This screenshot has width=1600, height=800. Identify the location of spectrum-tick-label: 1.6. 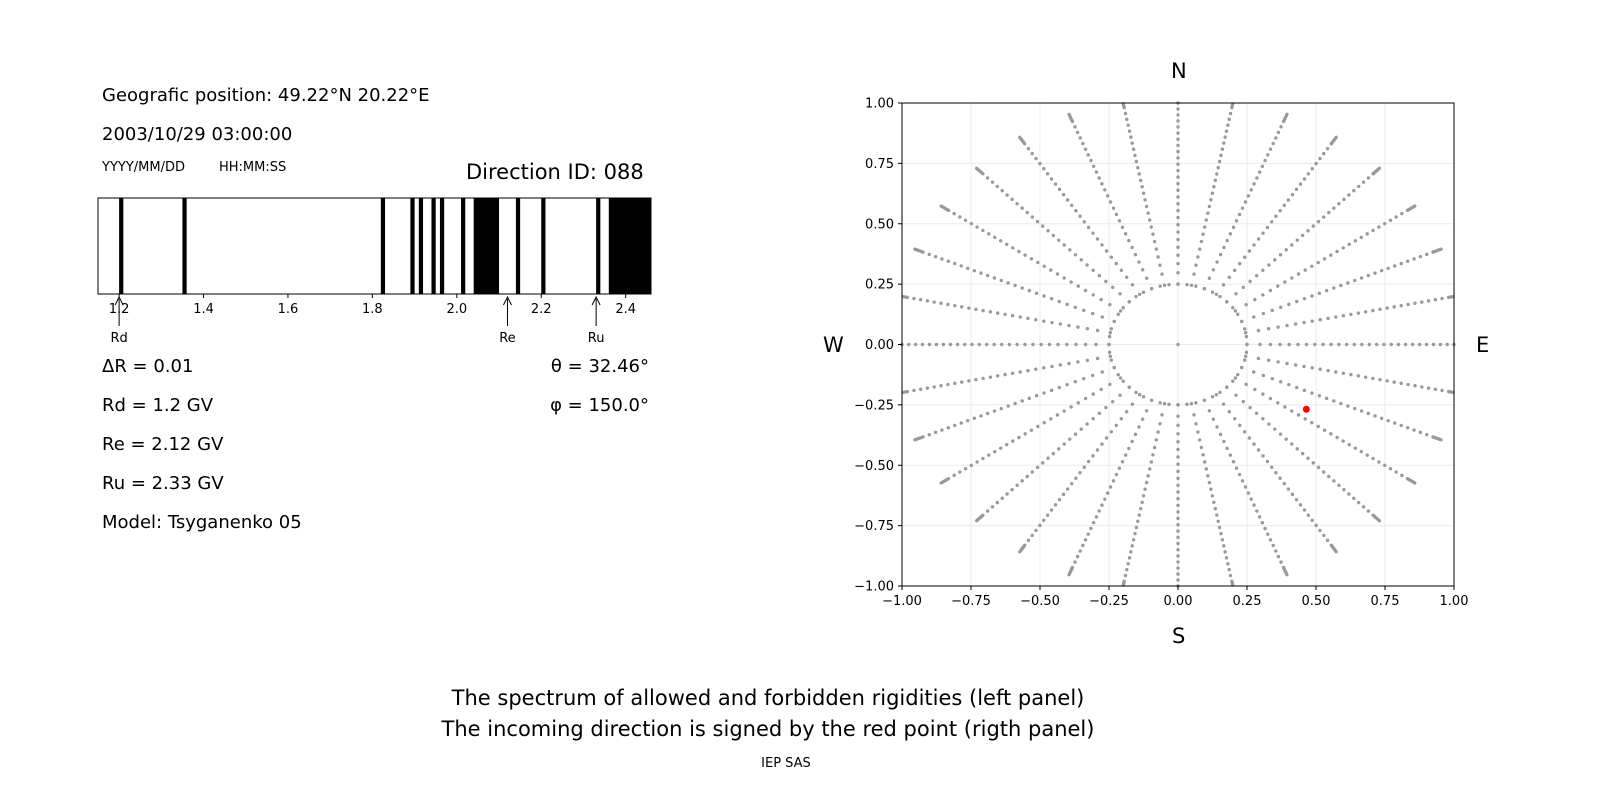
(288, 309).